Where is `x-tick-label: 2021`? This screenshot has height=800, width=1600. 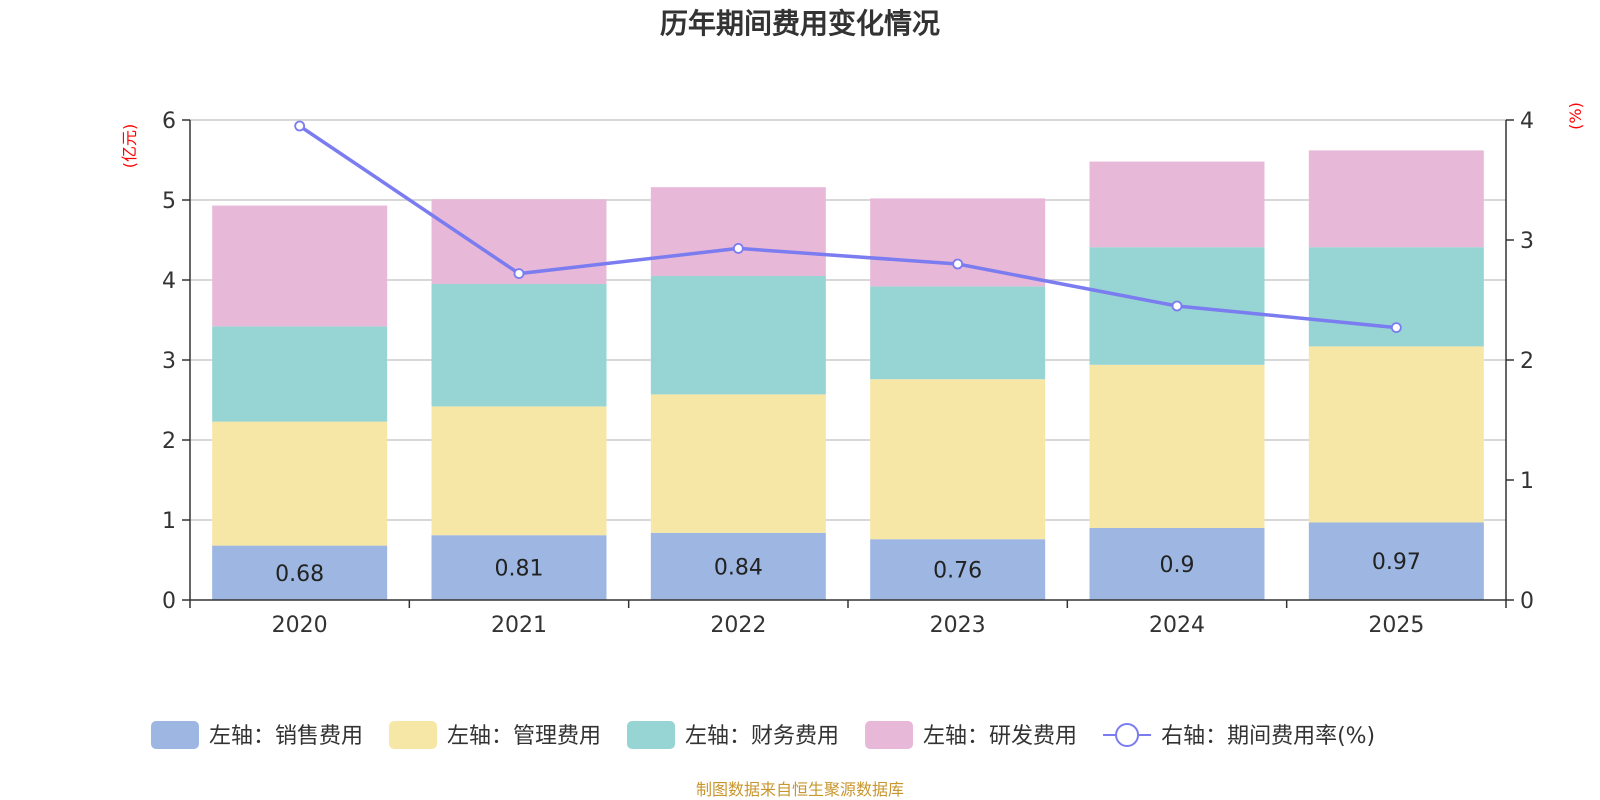
x-tick-label: 2021 is located at coordinates (519, 625).